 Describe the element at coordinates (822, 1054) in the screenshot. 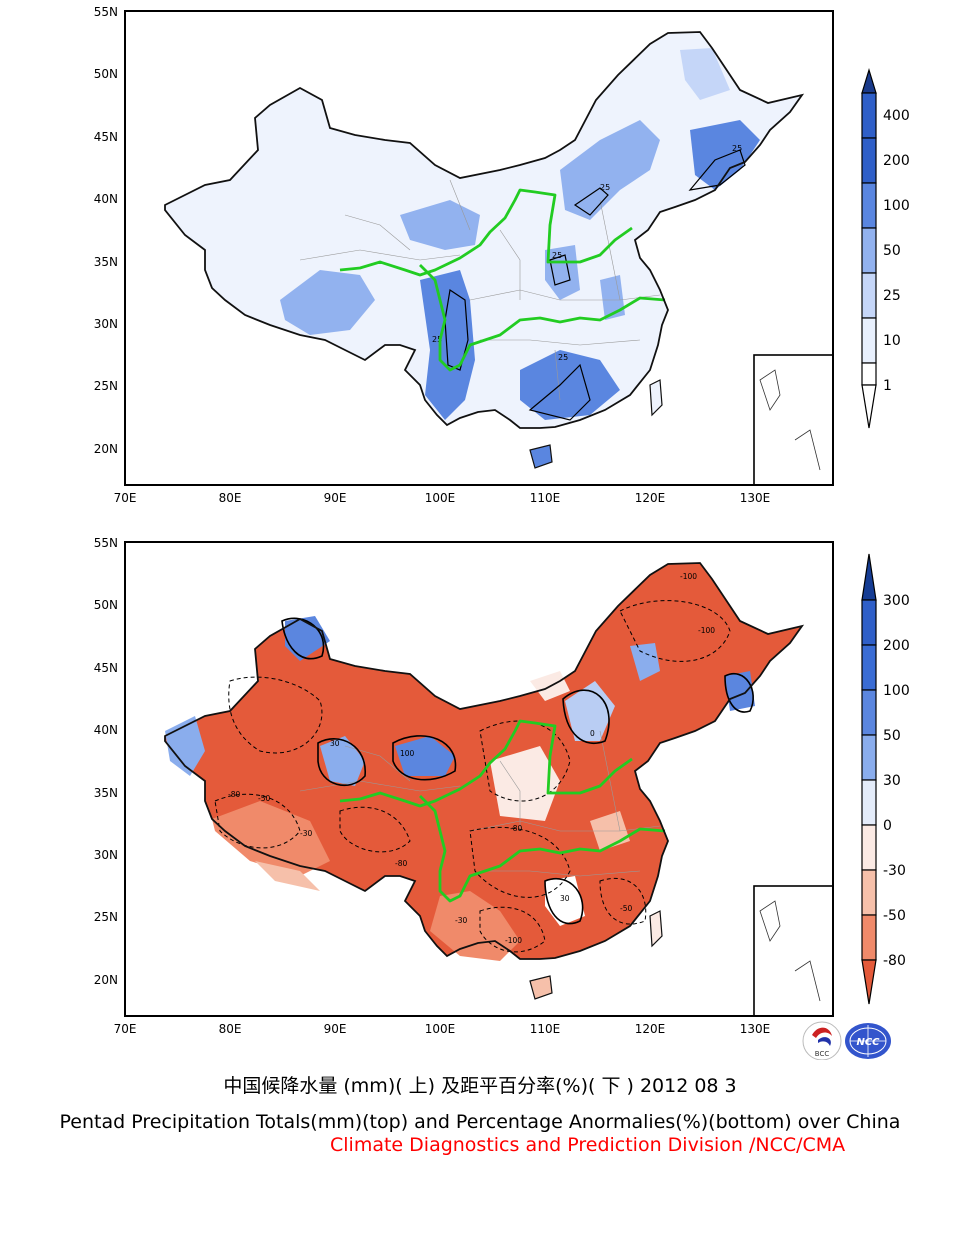

I see `bcc-logo-text: BCC` at that location.